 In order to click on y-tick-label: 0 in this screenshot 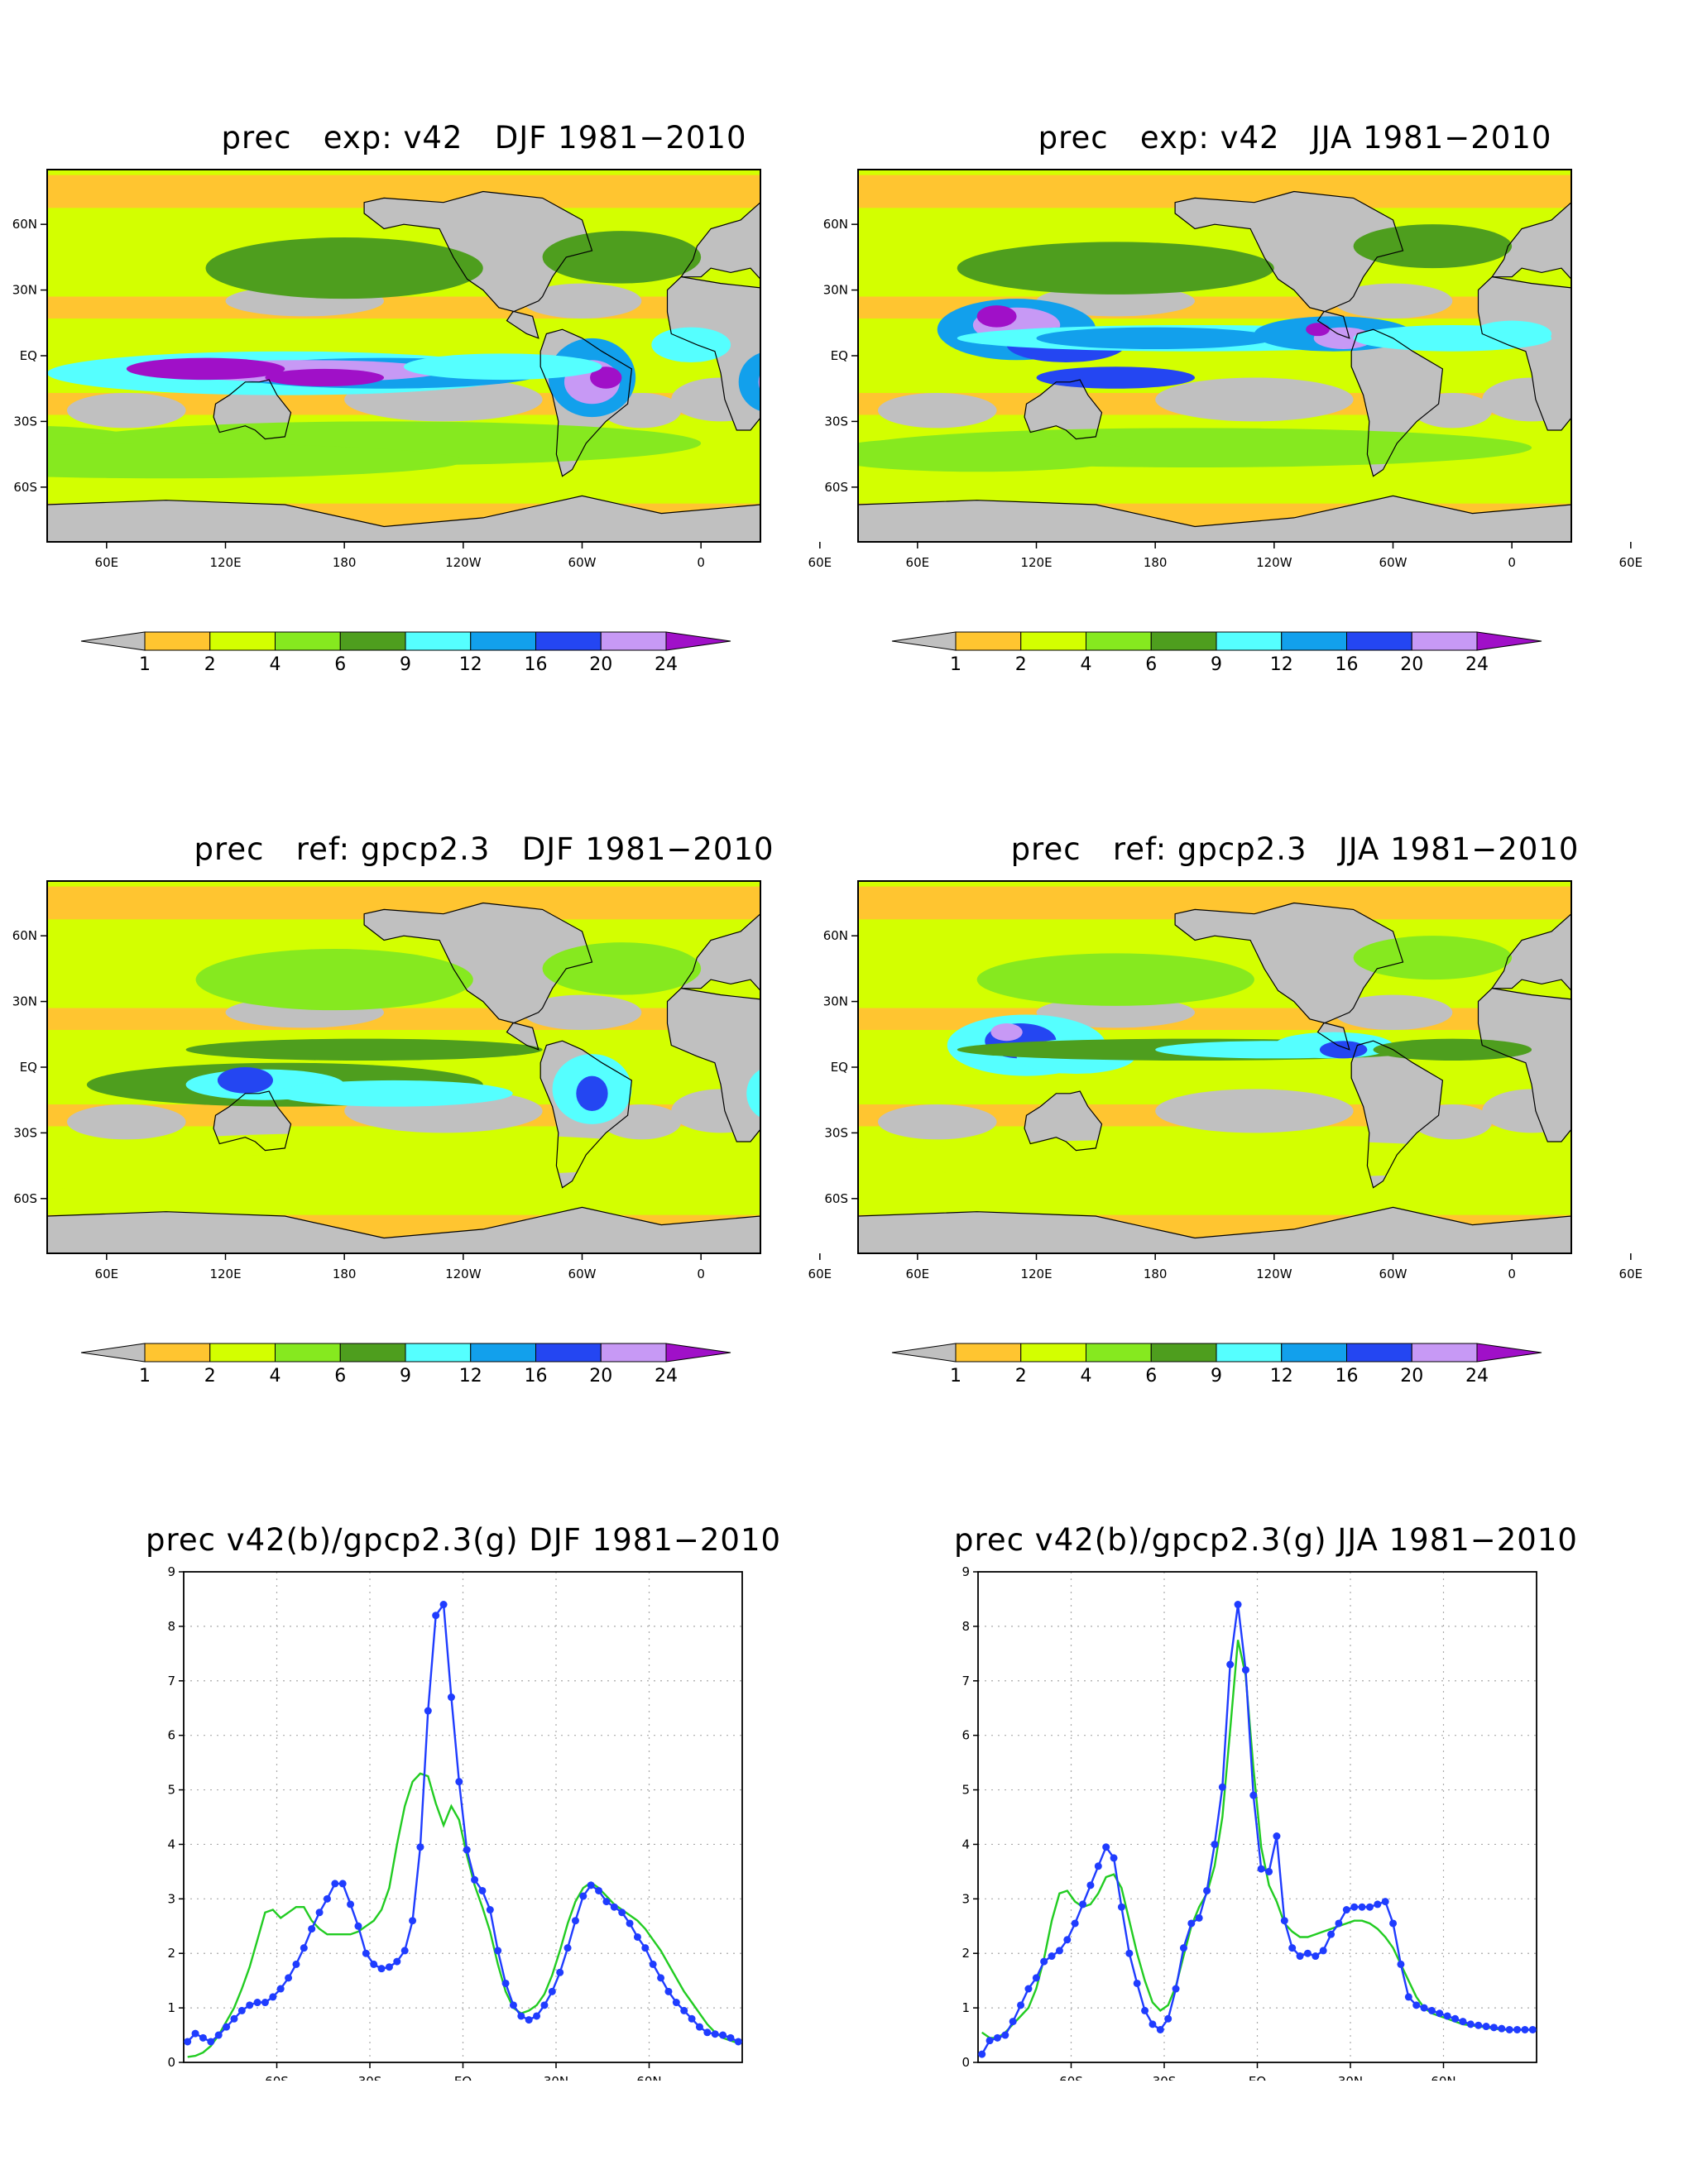, I will do `click(171, 2062)`.